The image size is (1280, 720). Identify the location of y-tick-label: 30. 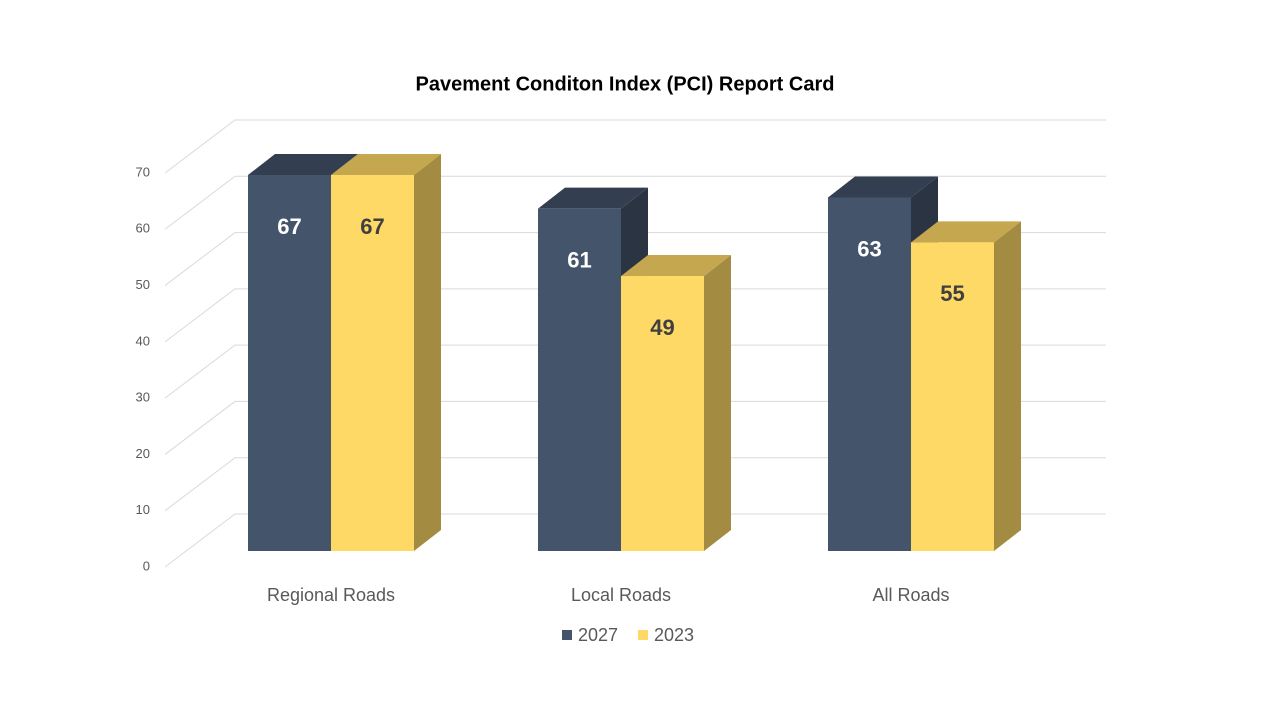
(143, 397).